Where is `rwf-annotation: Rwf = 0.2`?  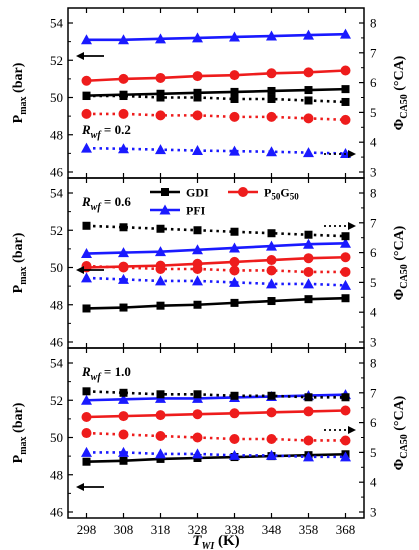 rwf-annotation: Rwf = 0.2 is located at coordinates (106, 131).